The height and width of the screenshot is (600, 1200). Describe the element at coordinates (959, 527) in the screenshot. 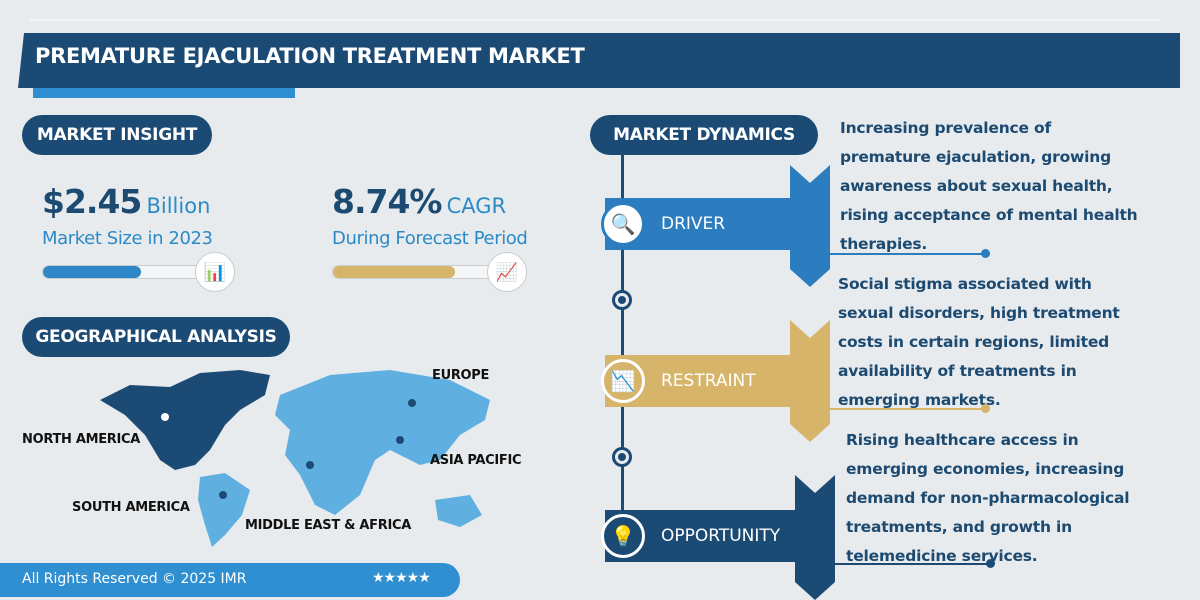

I see `text-line: treatments, and growth in` at that location.